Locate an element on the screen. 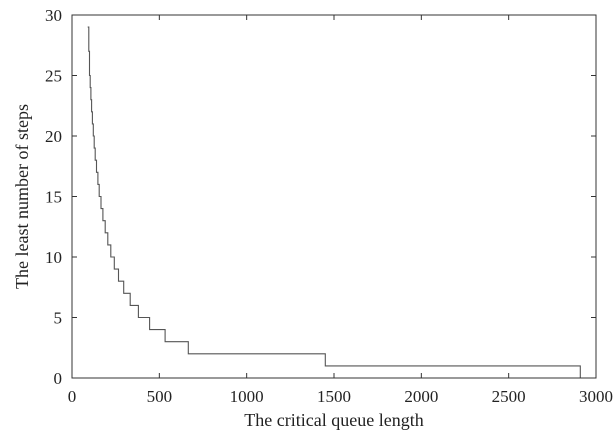 This screenshot has width=616, height=440. y-tick-label: 20 is located at coordinates (53, 136).